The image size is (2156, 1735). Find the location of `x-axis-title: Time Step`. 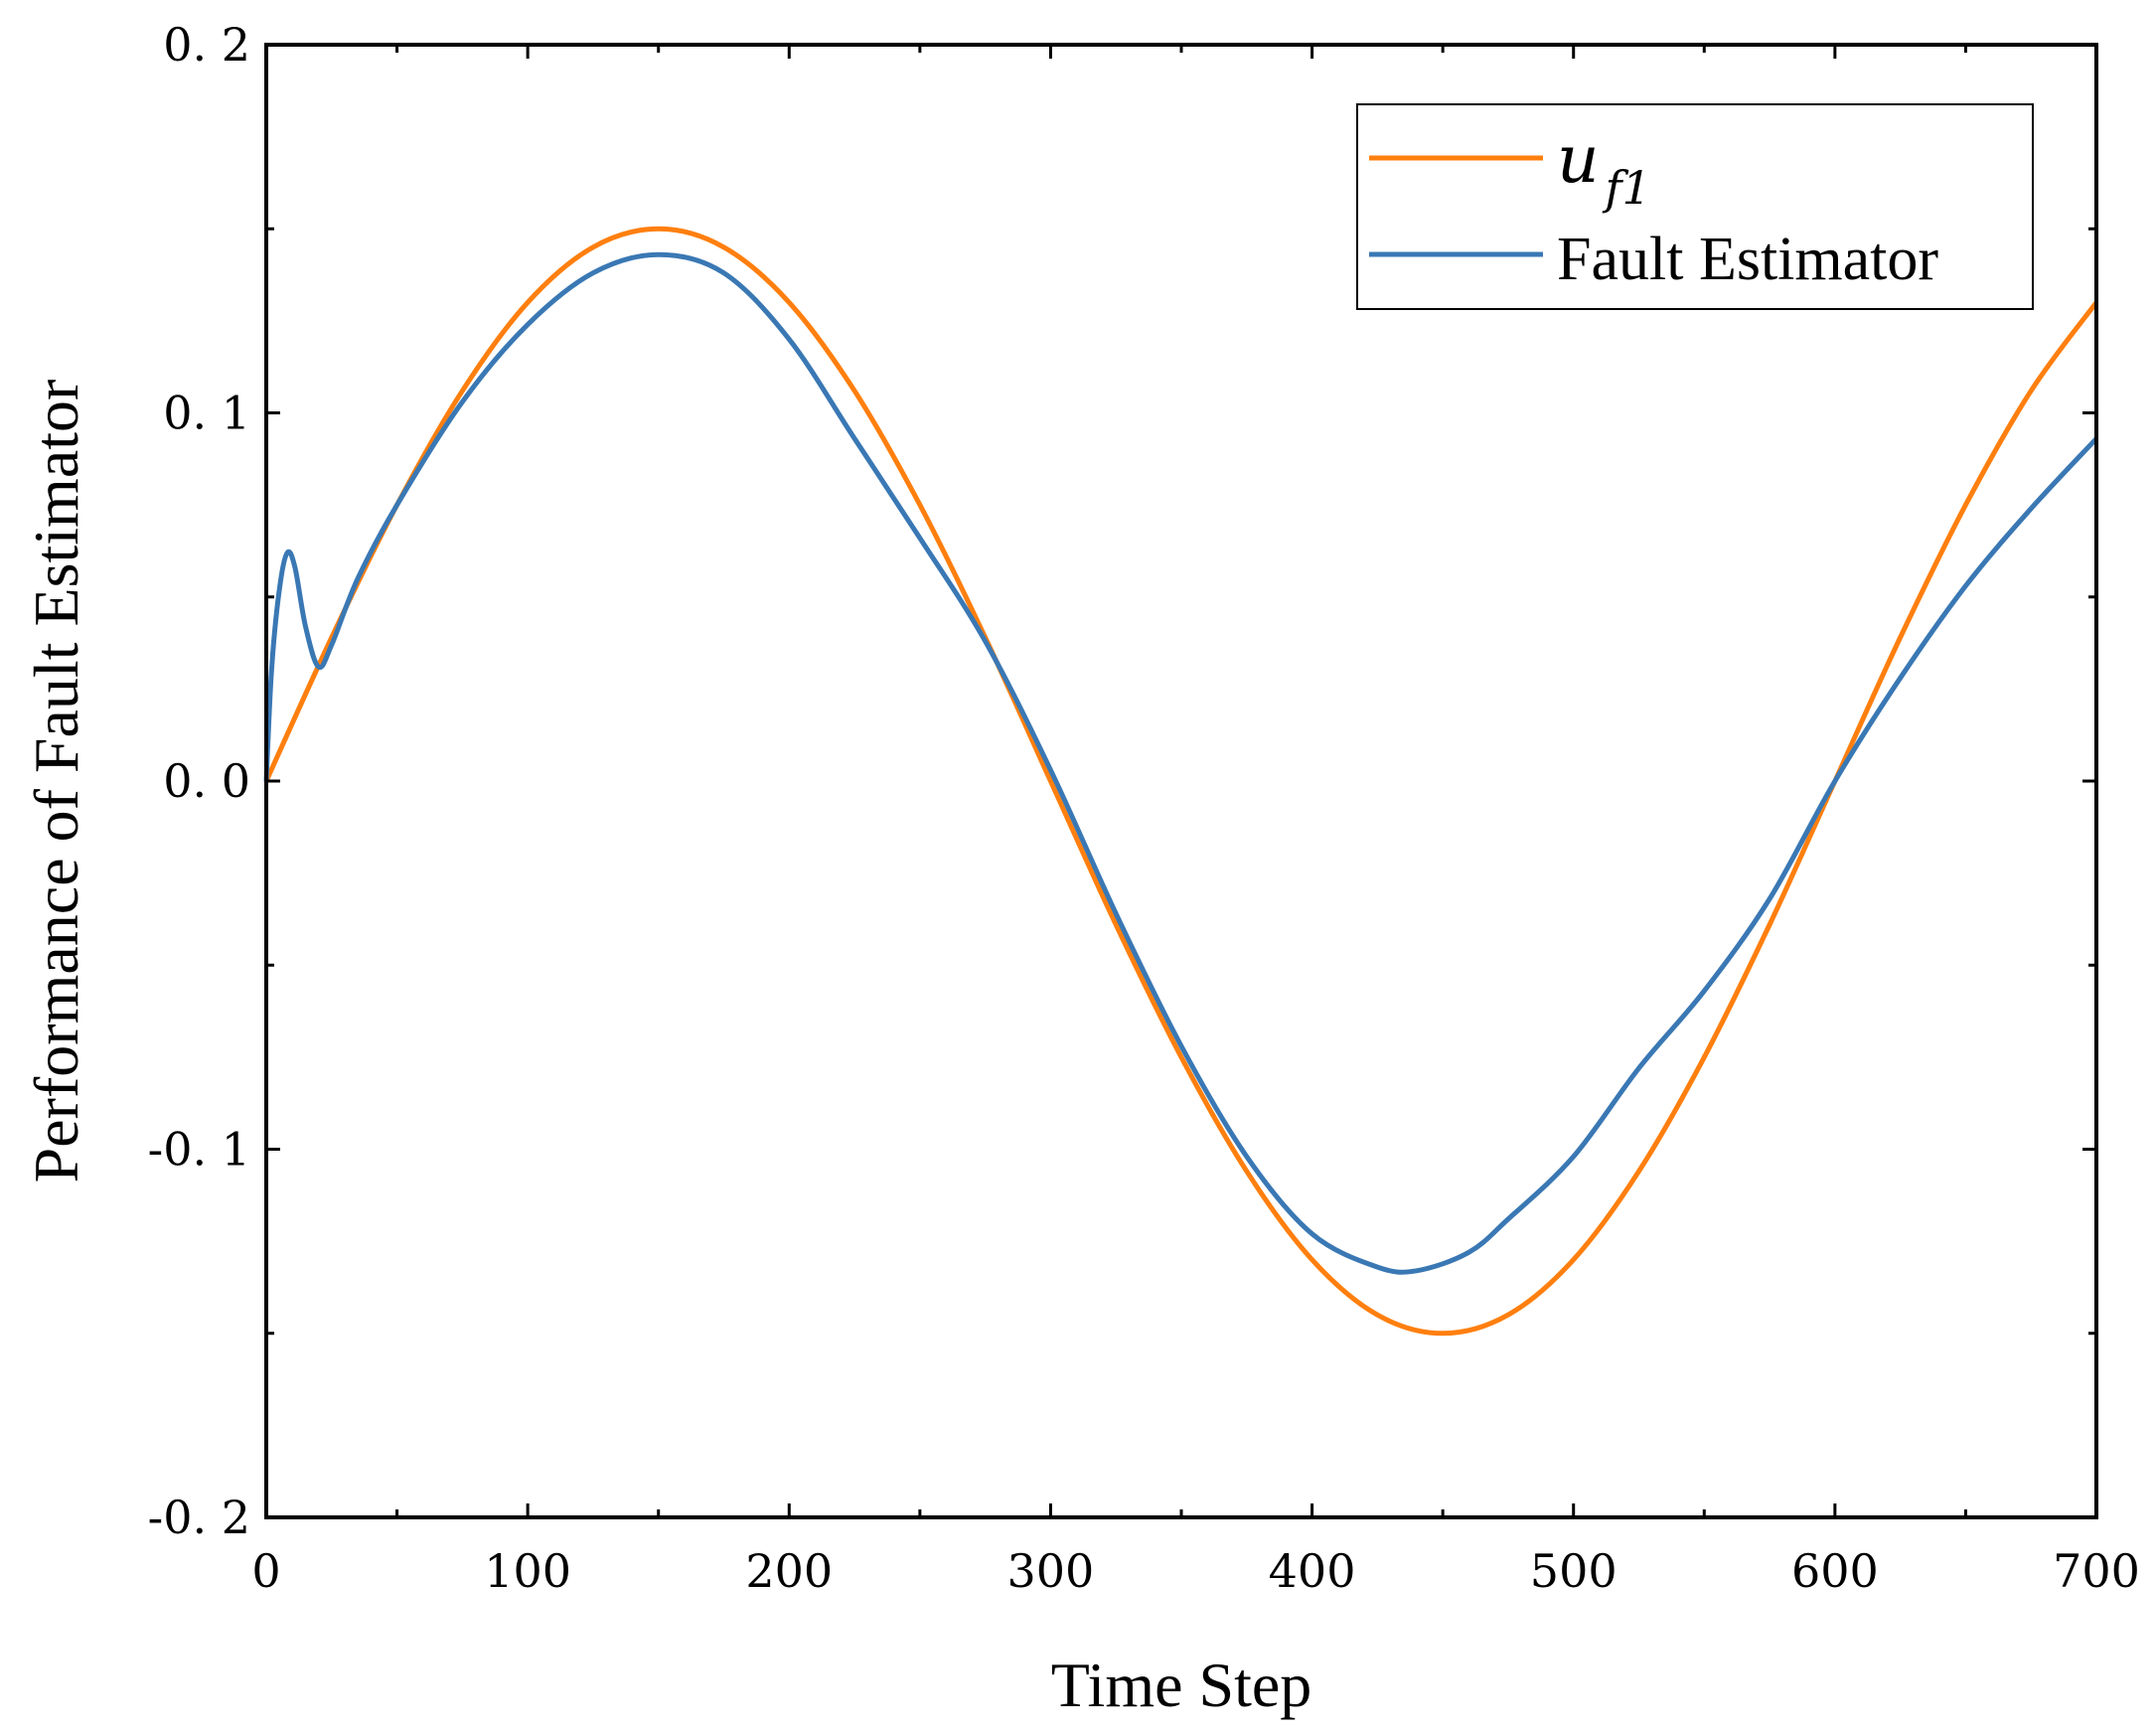

x-axis-title: Time Step is located at coordinates (1181, 1685).